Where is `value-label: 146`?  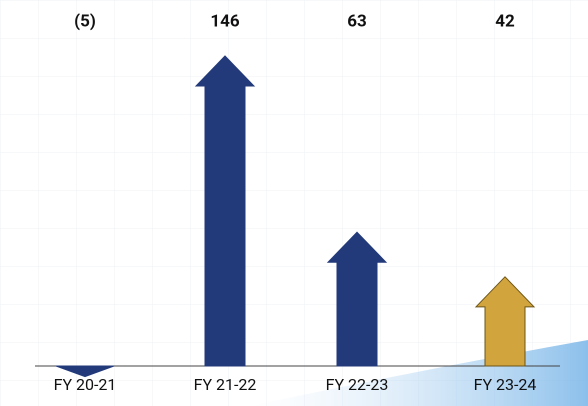
value-label: 146 is located at coordinates (225, 21).